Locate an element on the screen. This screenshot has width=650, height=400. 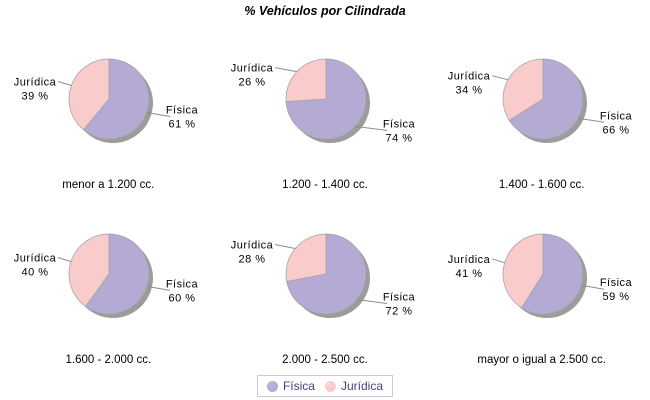
callout-pct-fisica: 66 % is located at coordinates (615, 130).